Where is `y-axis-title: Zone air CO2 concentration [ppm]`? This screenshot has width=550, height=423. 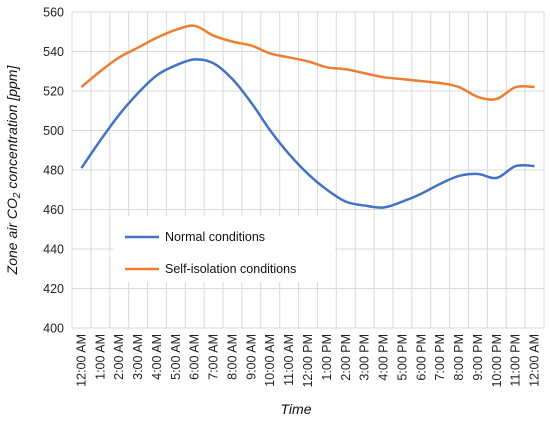
y-axis-title: Zone air CO2 concentration [ppm] is located at coordinates (13, 170).